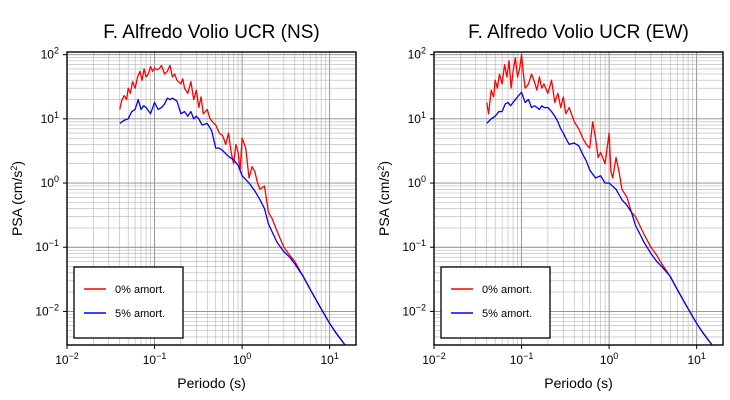 The height and width of the screenshot is (400, 730). What do you see at coordinates (578, 32) in the screenshot?
I see `chart-title: F. Alfredo Volio UCR (EW)` at bounding box center [578, 32].